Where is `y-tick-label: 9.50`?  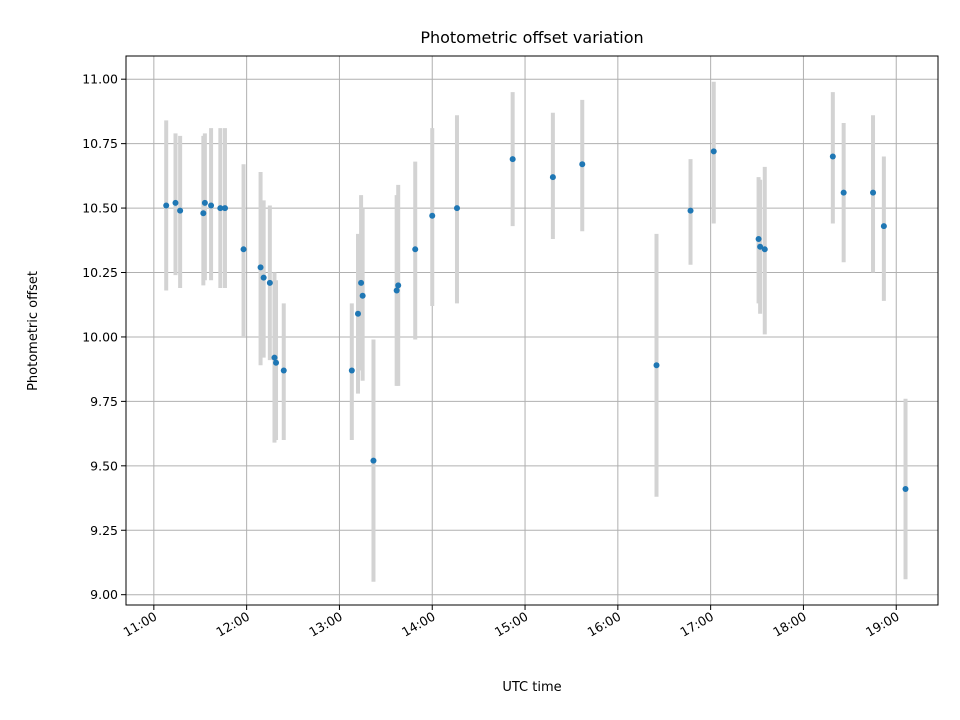 y-tick-label: 9.50 is located at coordinates (104, 465).